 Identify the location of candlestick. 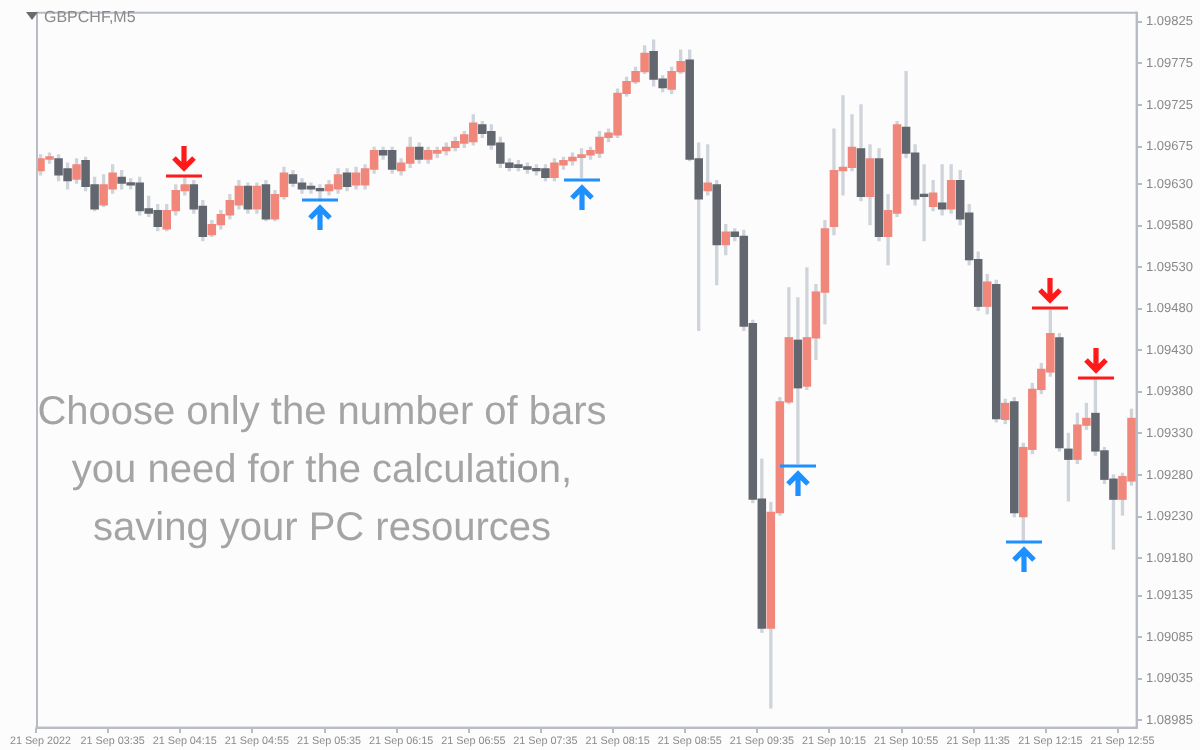
(942, 190).